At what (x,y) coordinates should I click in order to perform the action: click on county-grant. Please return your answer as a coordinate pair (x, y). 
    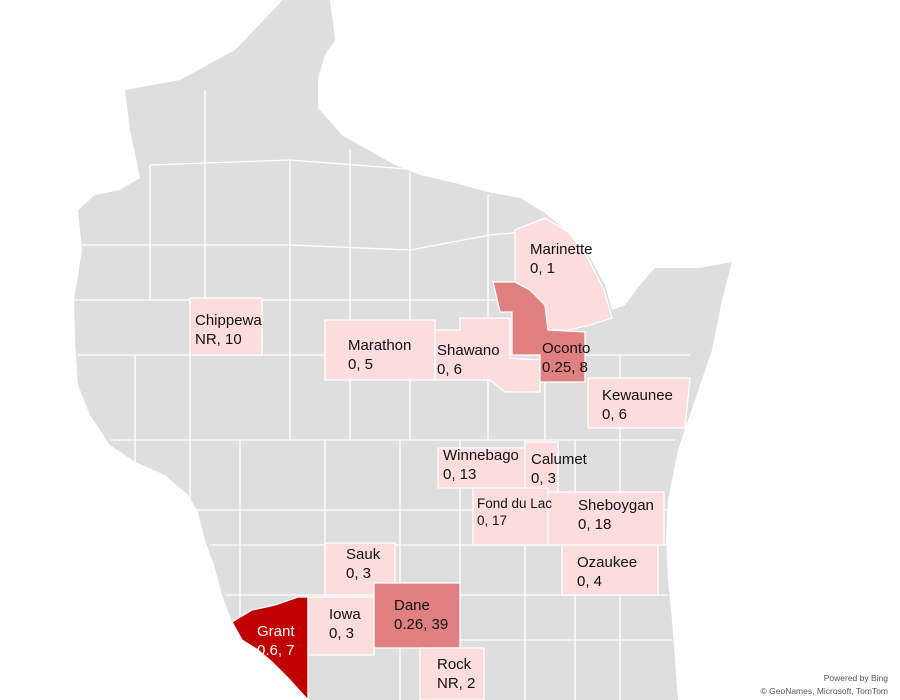
    Looking at the image, I should click on (270, 648).